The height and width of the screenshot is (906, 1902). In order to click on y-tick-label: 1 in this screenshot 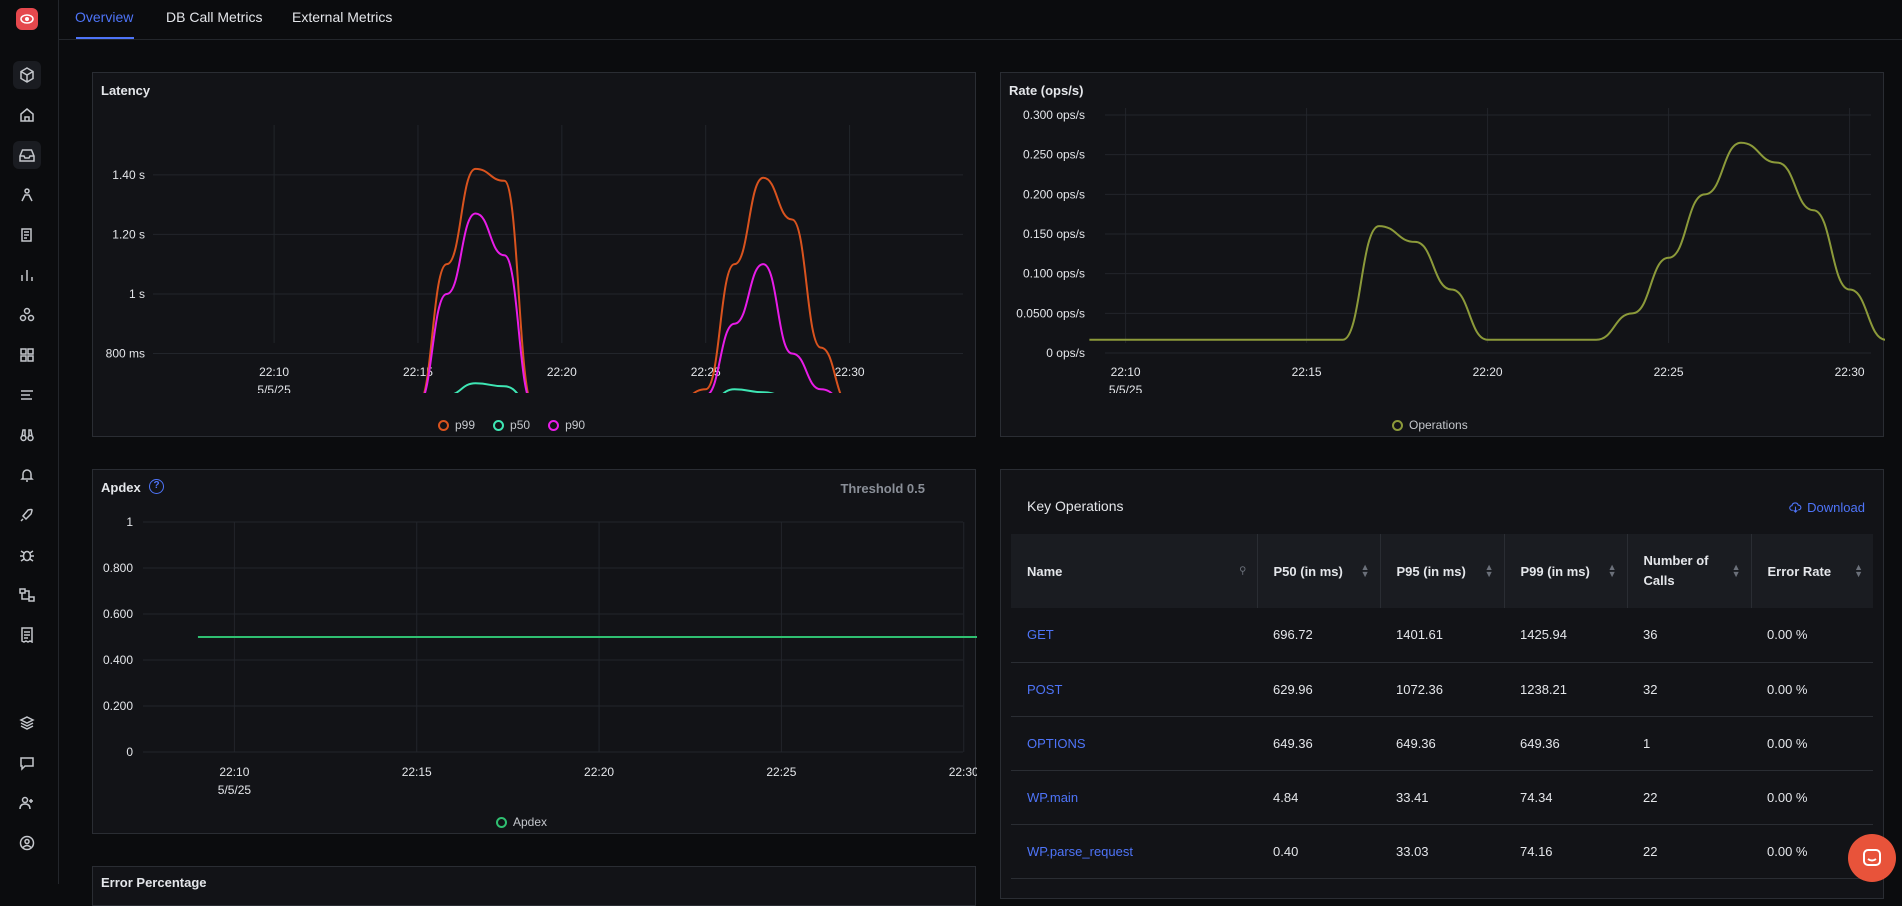, I will do `click(129, 522)`.